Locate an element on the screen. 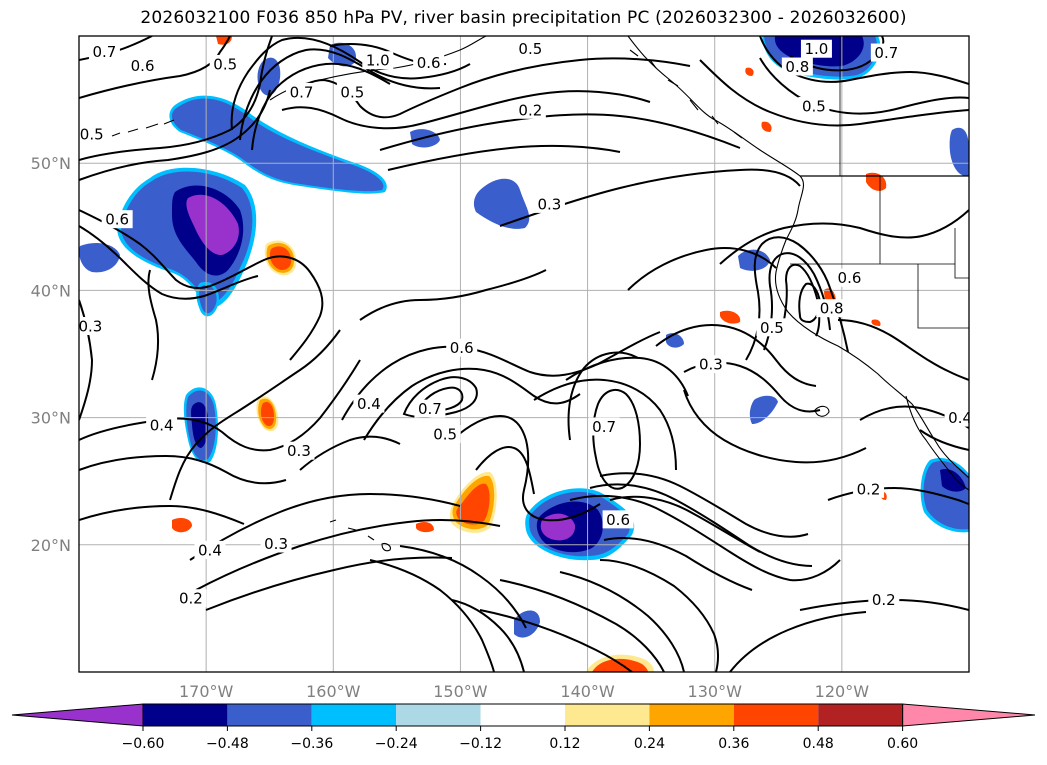 This screenshot has height=765, width=1047. lon-tick-label: 140°W is located at coordinates (587, 691).